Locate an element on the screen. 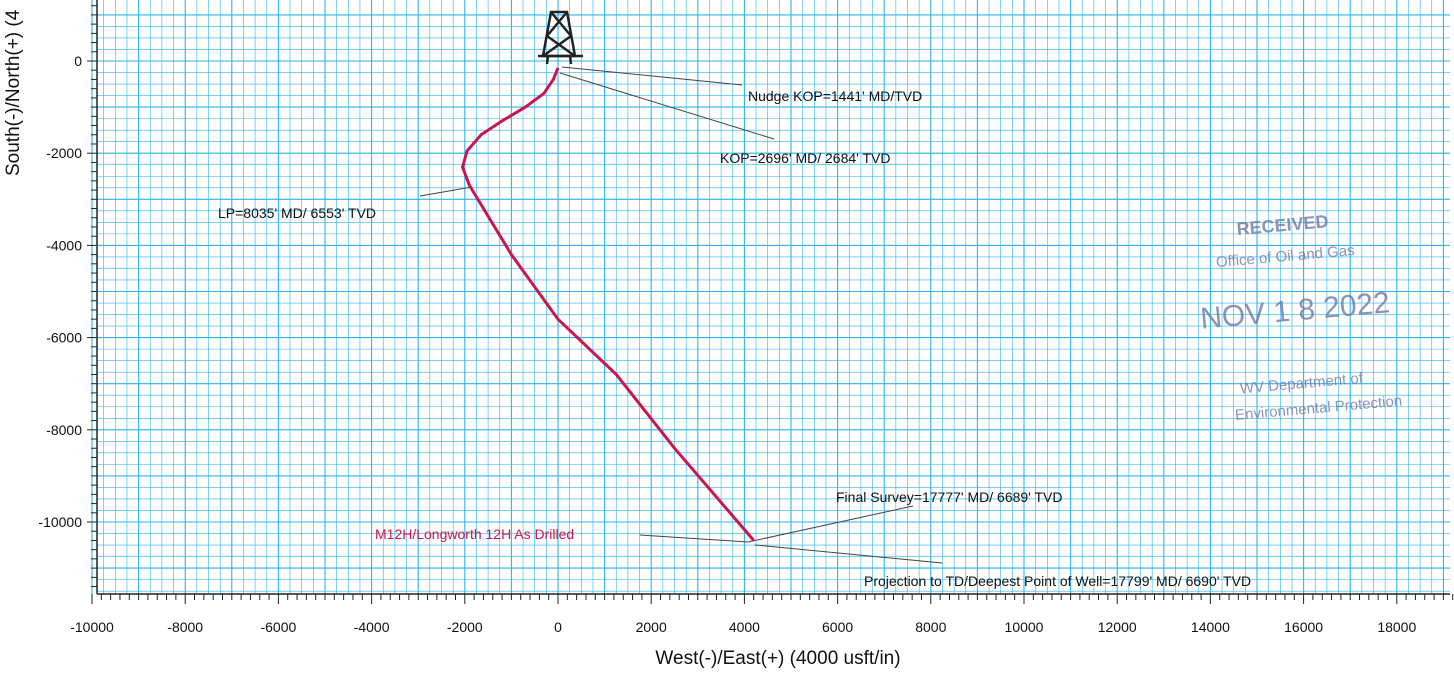 Image resolution: width=1454 pixels, height=675 pixels. x-tick-label: 4000 is located at coordinates (744, 627).